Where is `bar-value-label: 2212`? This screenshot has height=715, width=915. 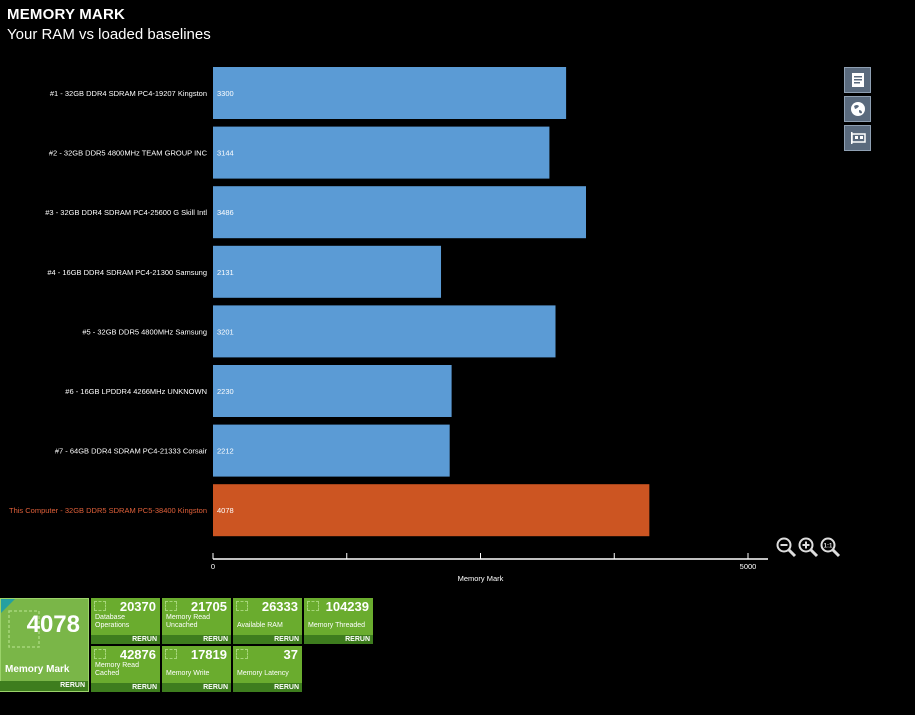 bar-value-label: 2212 is located at coordinates (225, 451).